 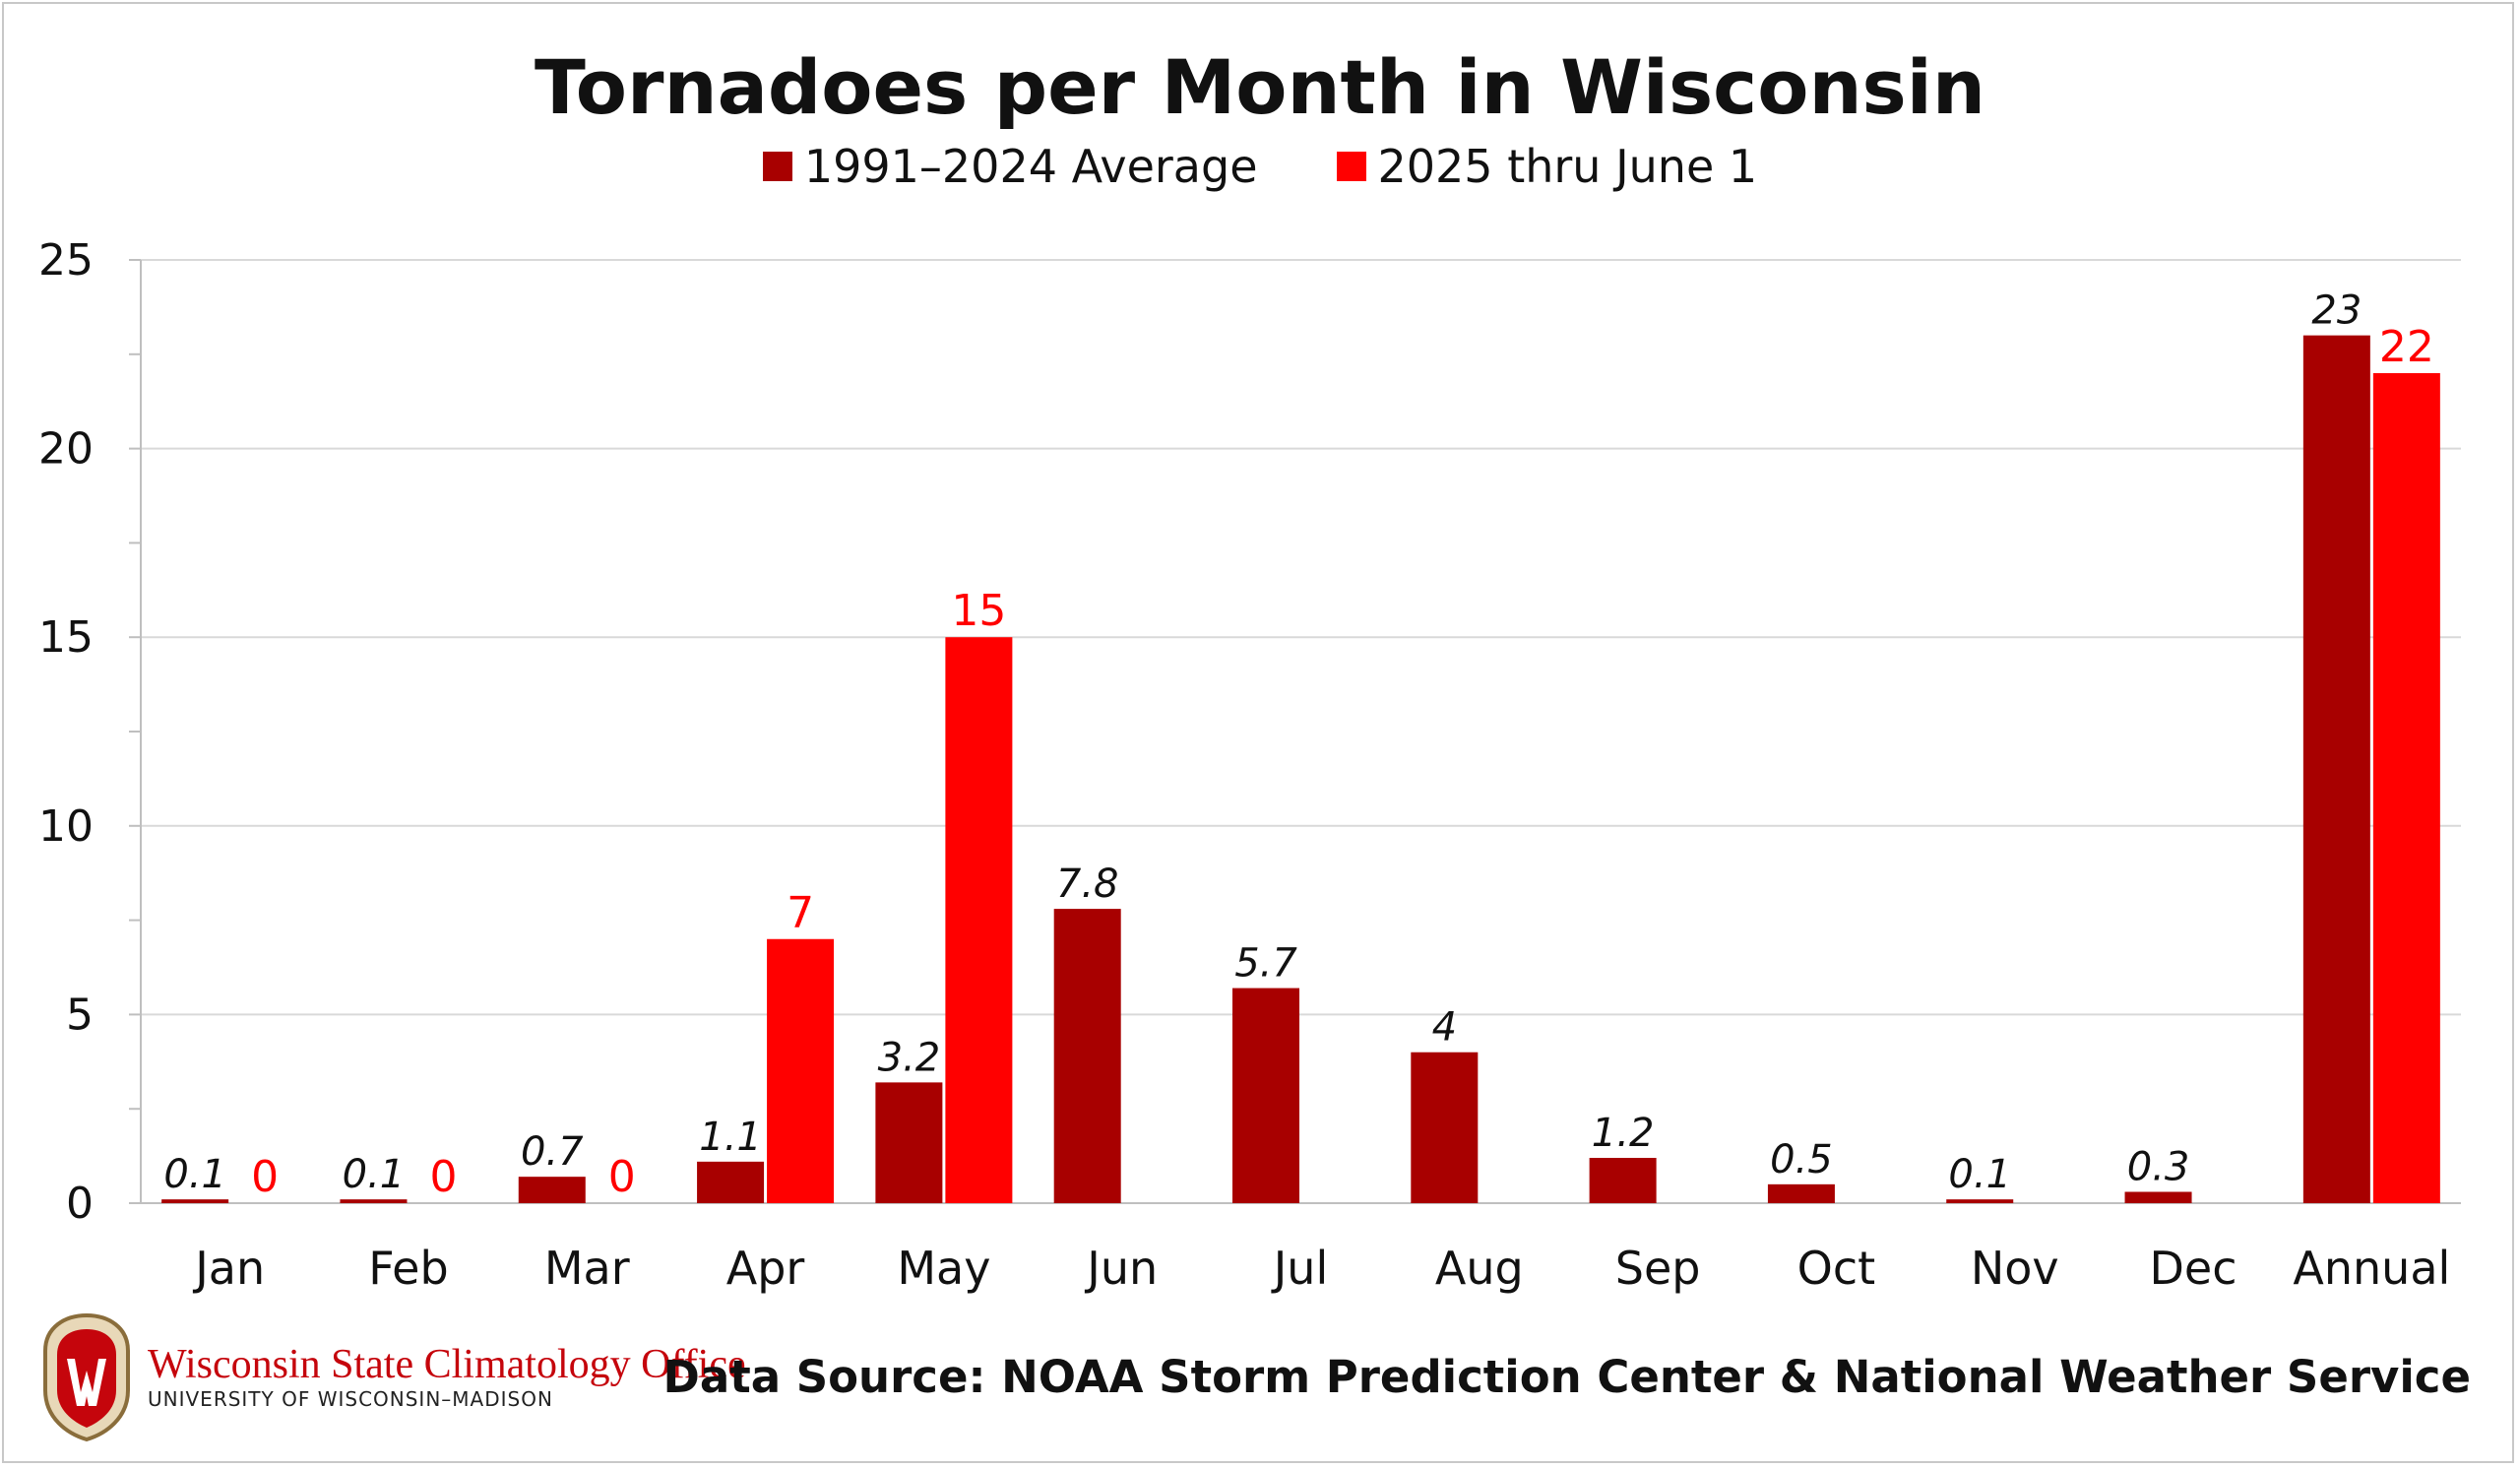 I want to click on y-tick-label: 25, so click(x=66, y=261).